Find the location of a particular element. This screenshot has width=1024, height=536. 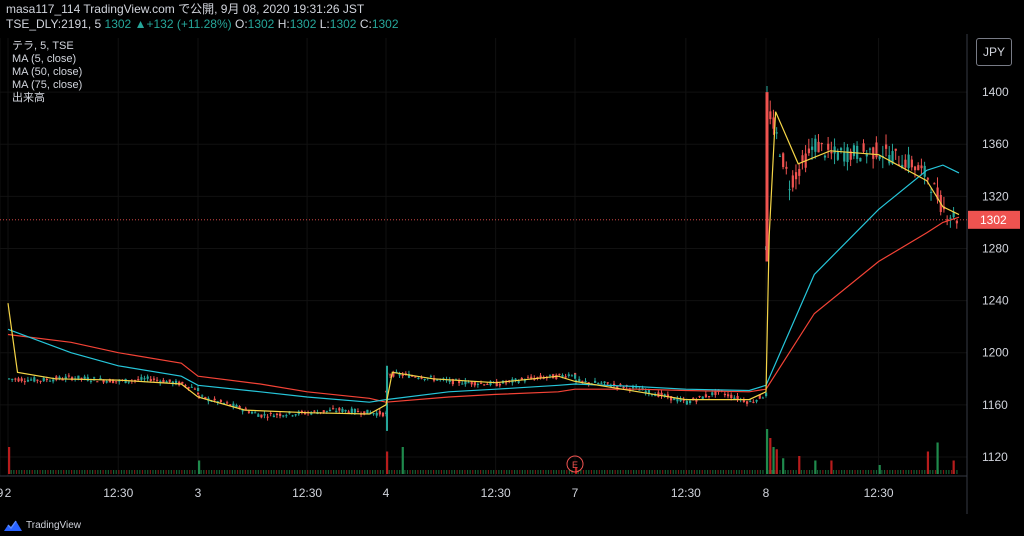

y-tick-label: 1320 is located at coordinates (995, 196).